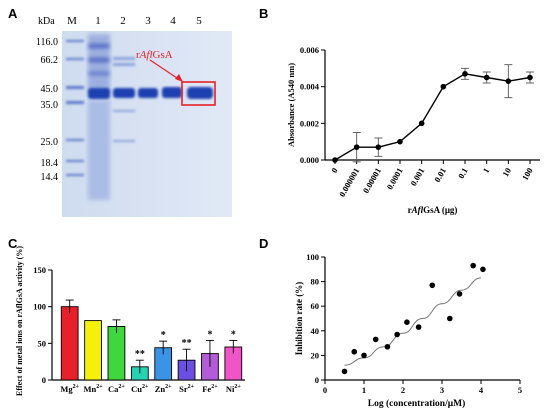 The image size is (550, 413). I want to click on panel-label-a: A, so click(13, 13).